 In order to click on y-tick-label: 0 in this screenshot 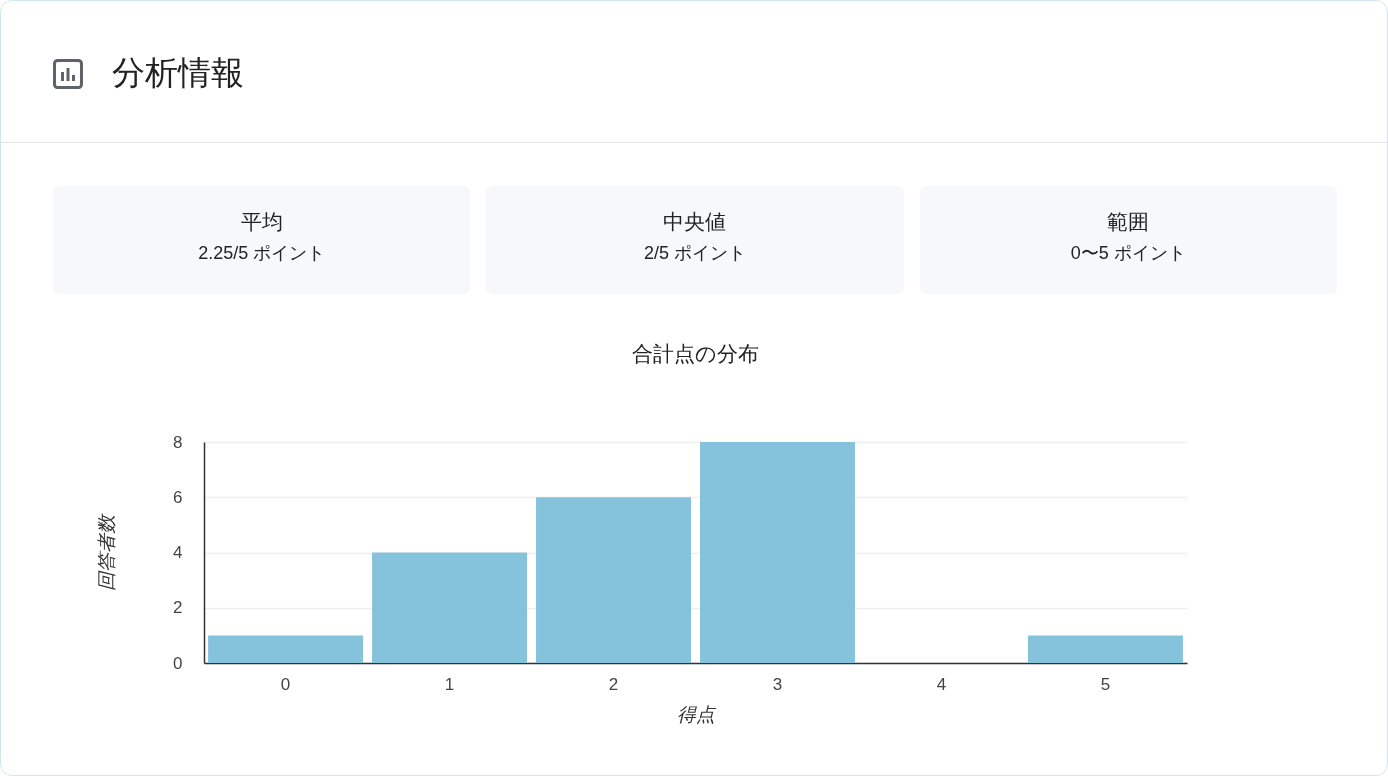, I will do `click(178, 663)`.